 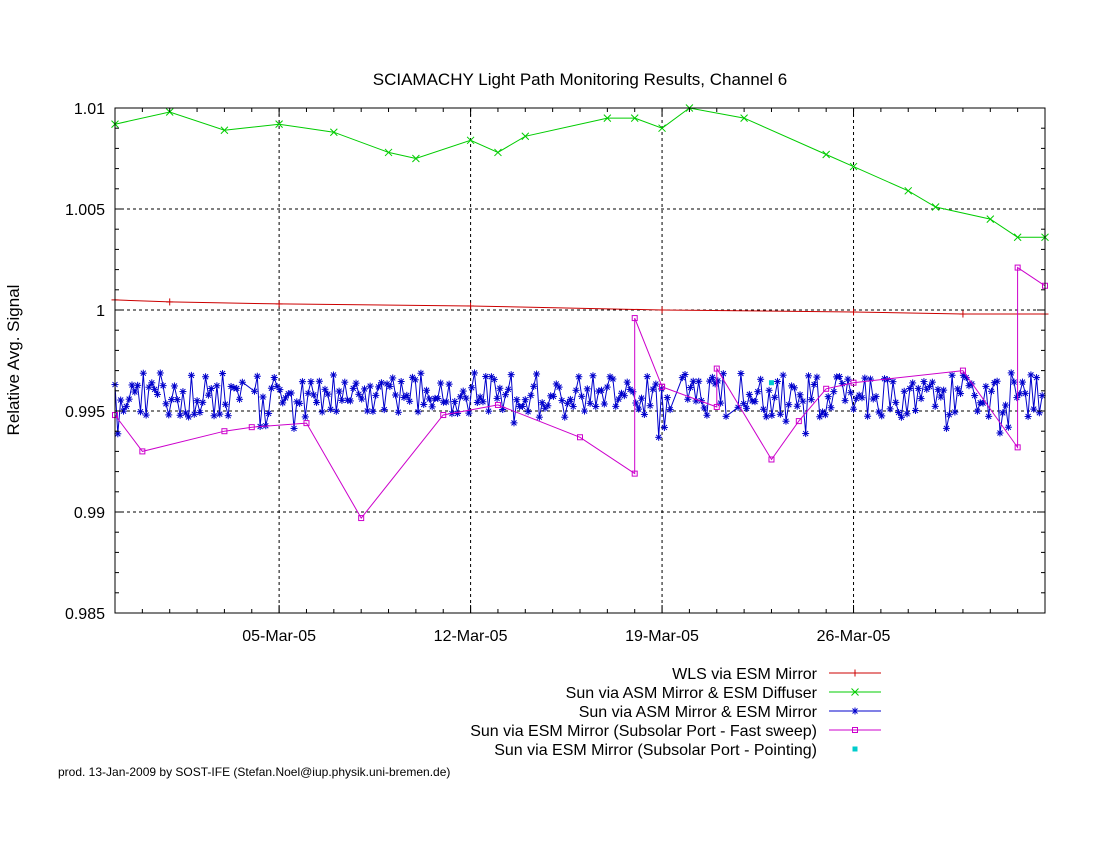 I want to click on y-axis-label: Relative Avg. Signal, so click(x=13, y=360).